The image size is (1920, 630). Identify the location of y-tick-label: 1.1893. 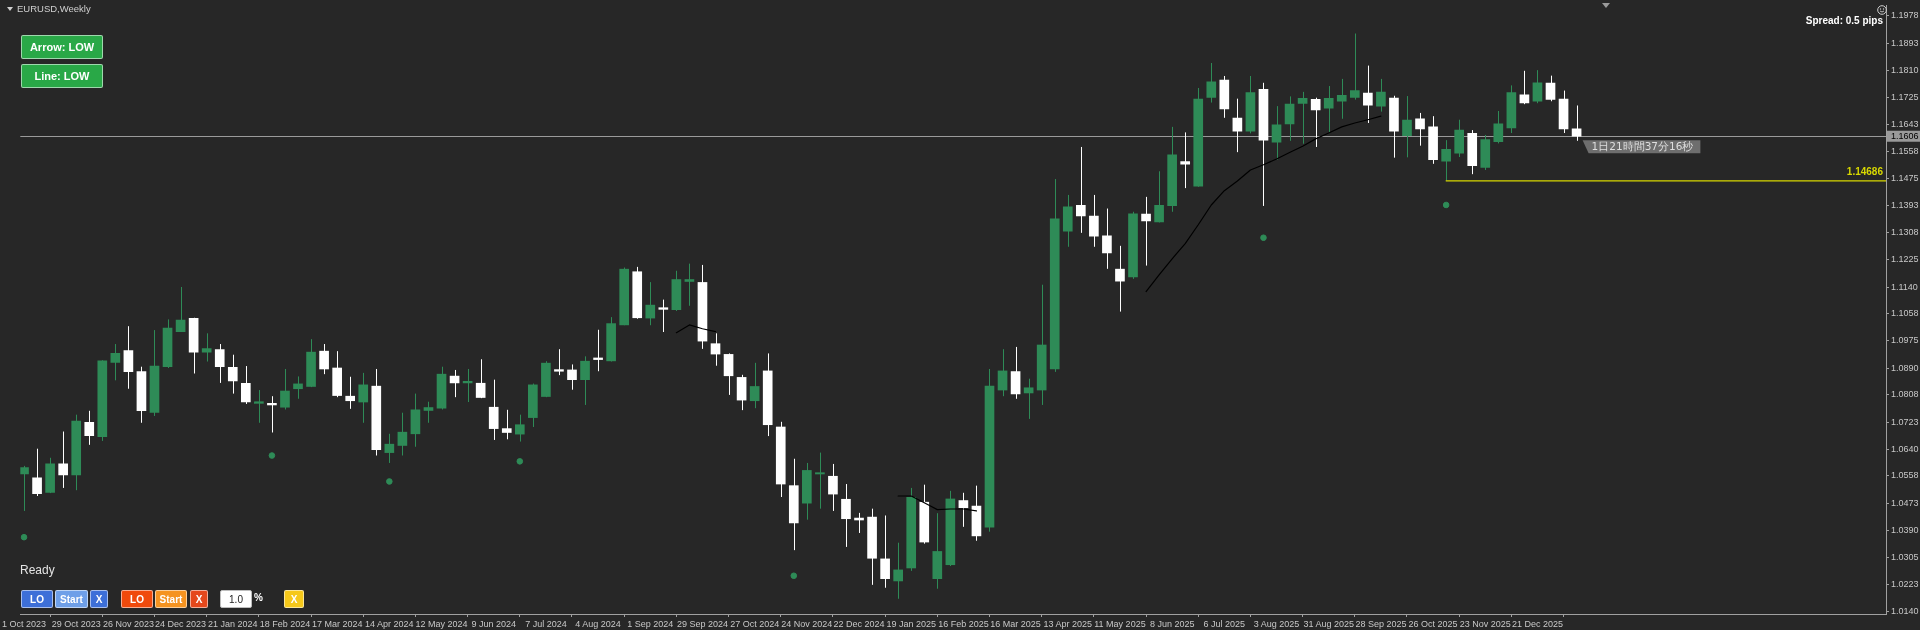
(1905, 42).